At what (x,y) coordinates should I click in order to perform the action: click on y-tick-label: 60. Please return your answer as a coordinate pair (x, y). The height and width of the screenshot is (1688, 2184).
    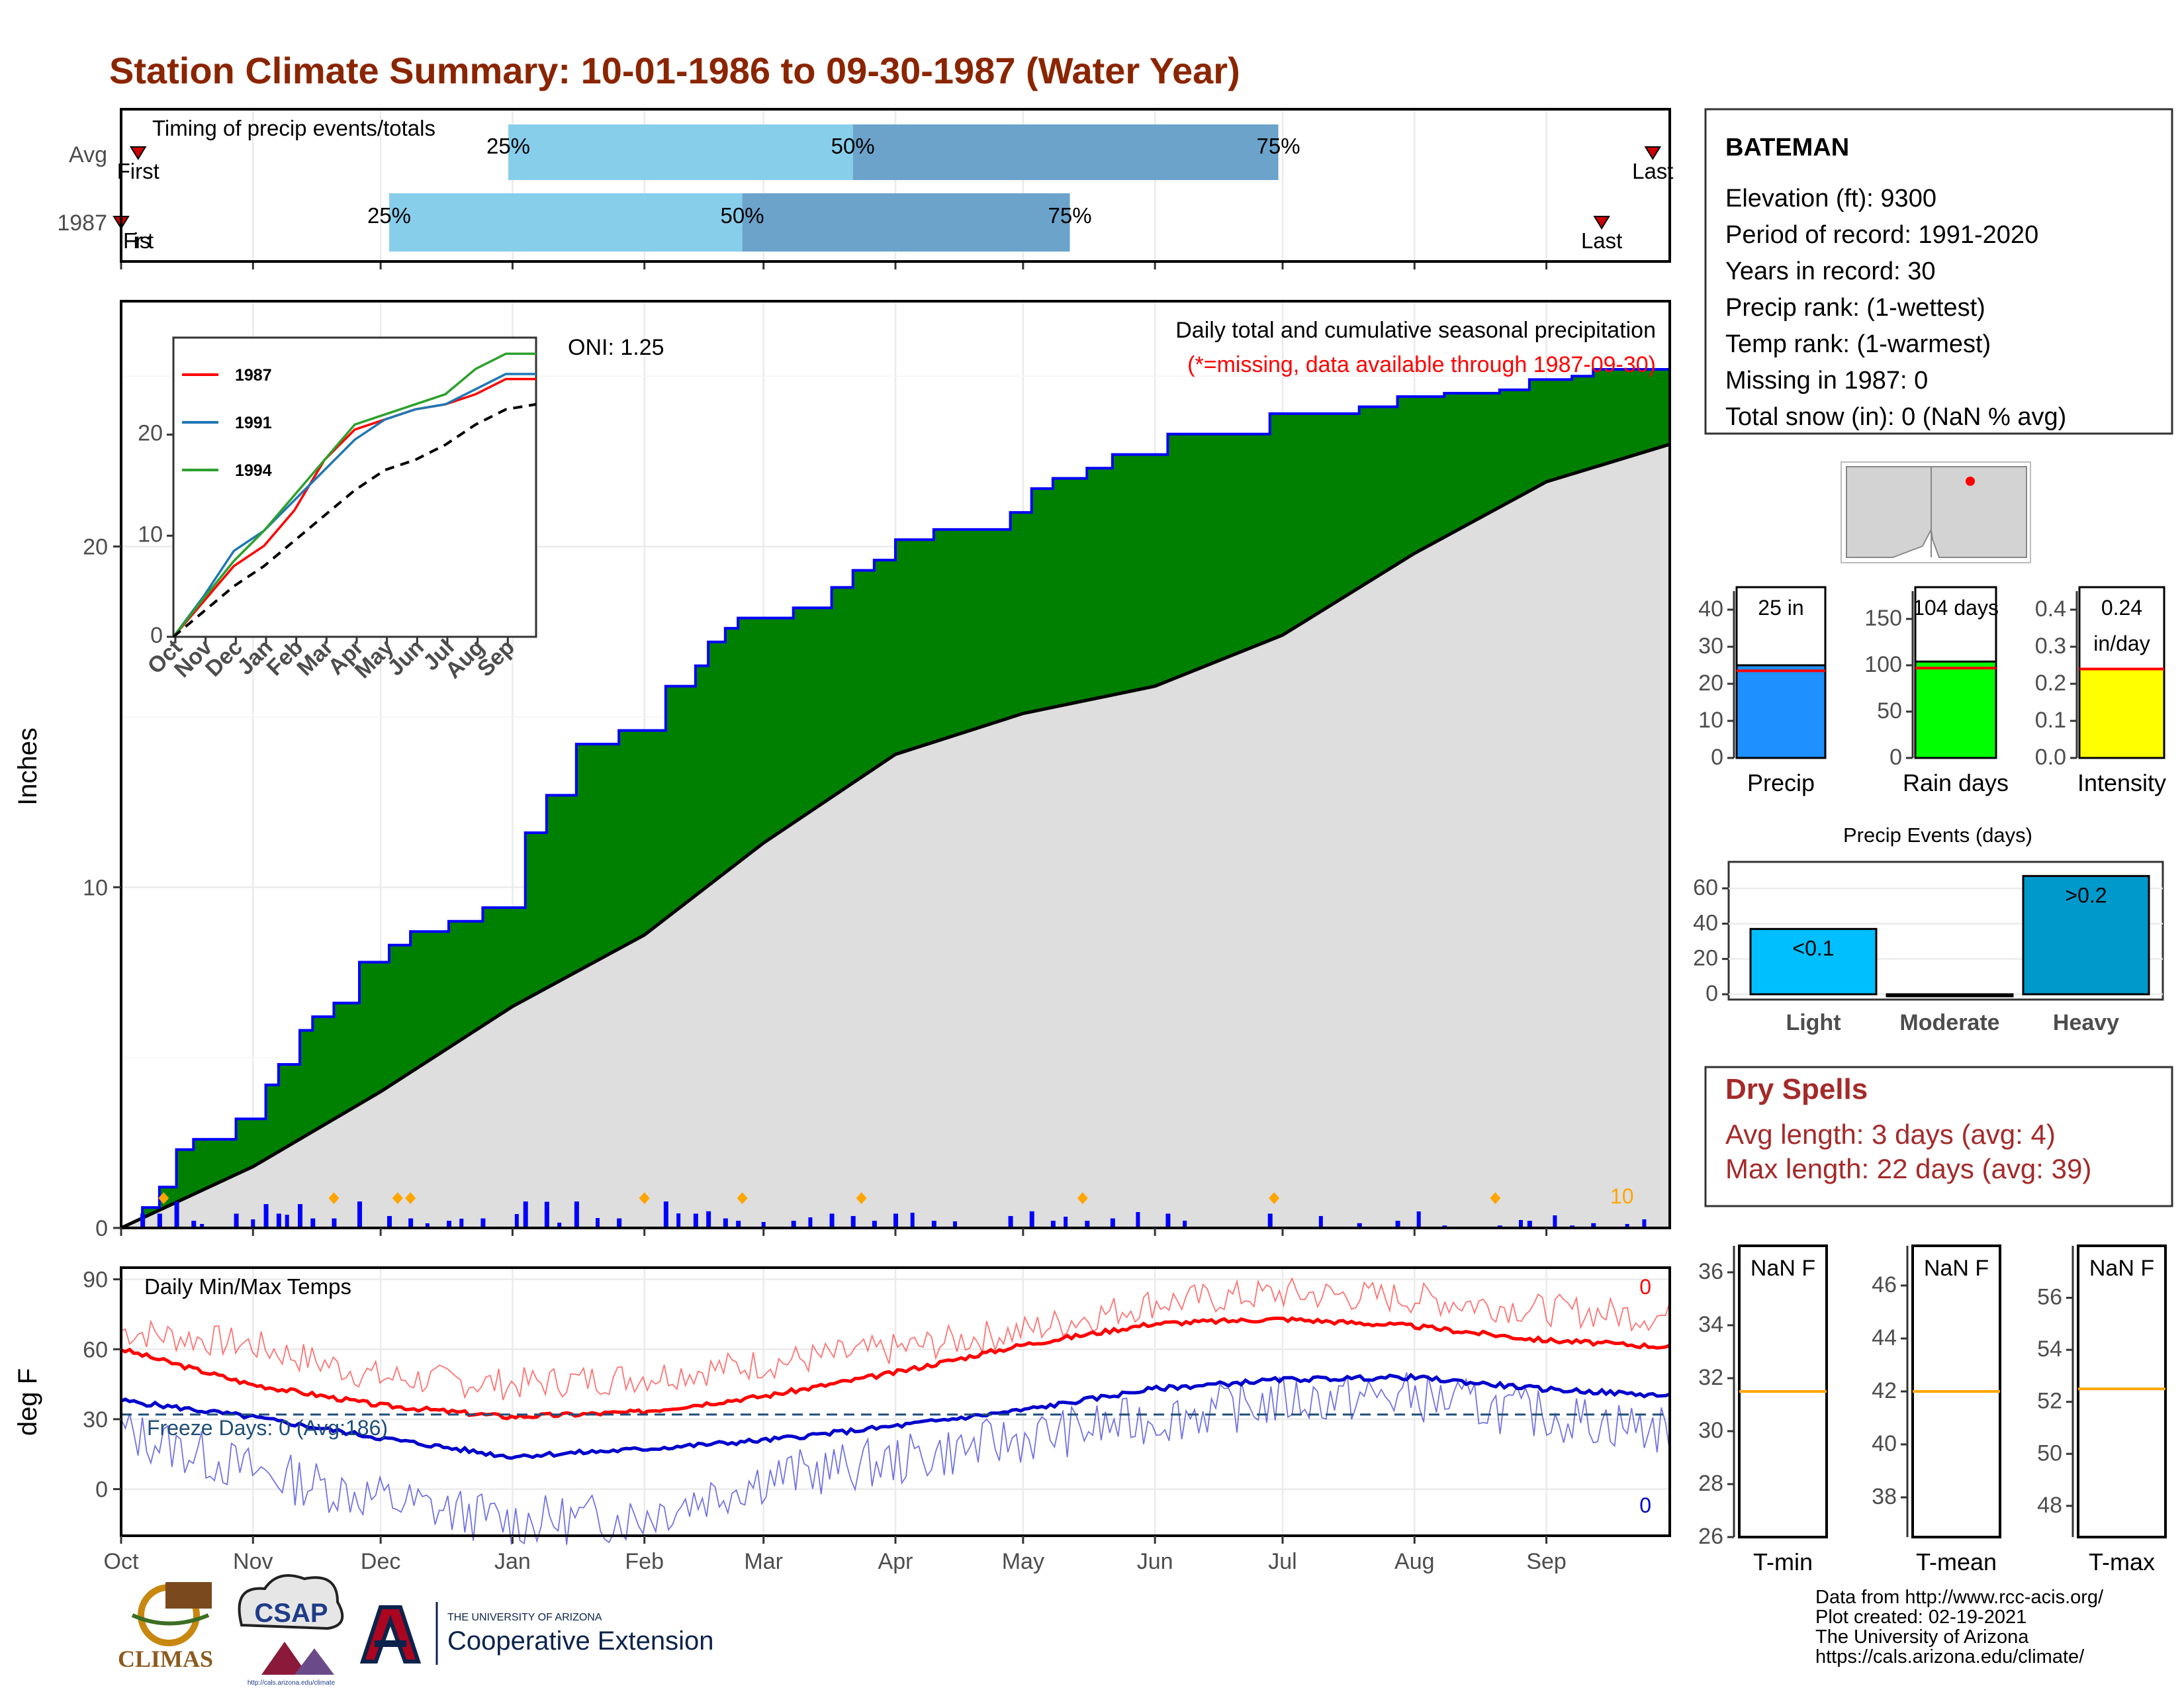
    Looking at the image, I should click on (95, 1349).